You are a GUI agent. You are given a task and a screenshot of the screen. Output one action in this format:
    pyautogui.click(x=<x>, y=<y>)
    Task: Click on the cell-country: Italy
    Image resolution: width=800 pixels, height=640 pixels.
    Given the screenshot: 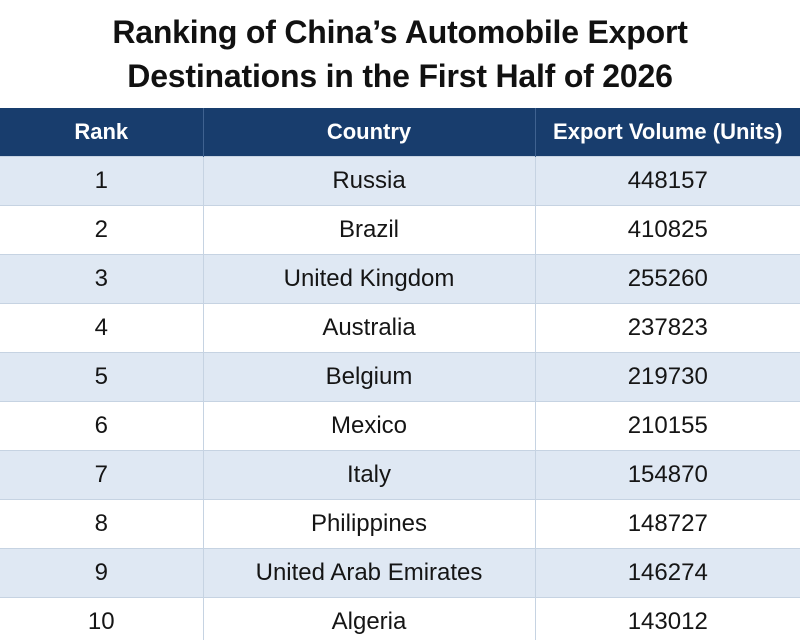 What is the action you would take?
    pyautogui.click(x=368, y=475)
    